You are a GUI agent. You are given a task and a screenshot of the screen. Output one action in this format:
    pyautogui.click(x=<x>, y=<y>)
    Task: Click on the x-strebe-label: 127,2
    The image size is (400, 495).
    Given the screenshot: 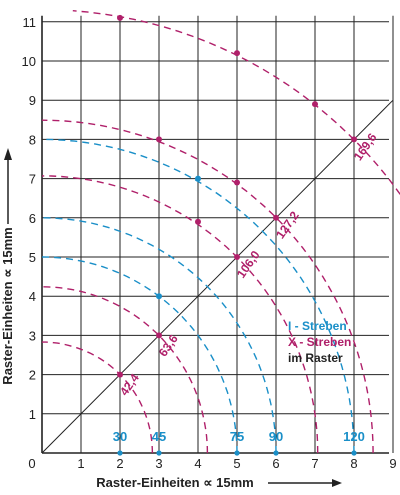 What is the action you would take?
    pyautogui.click(x=287, y=224)
    